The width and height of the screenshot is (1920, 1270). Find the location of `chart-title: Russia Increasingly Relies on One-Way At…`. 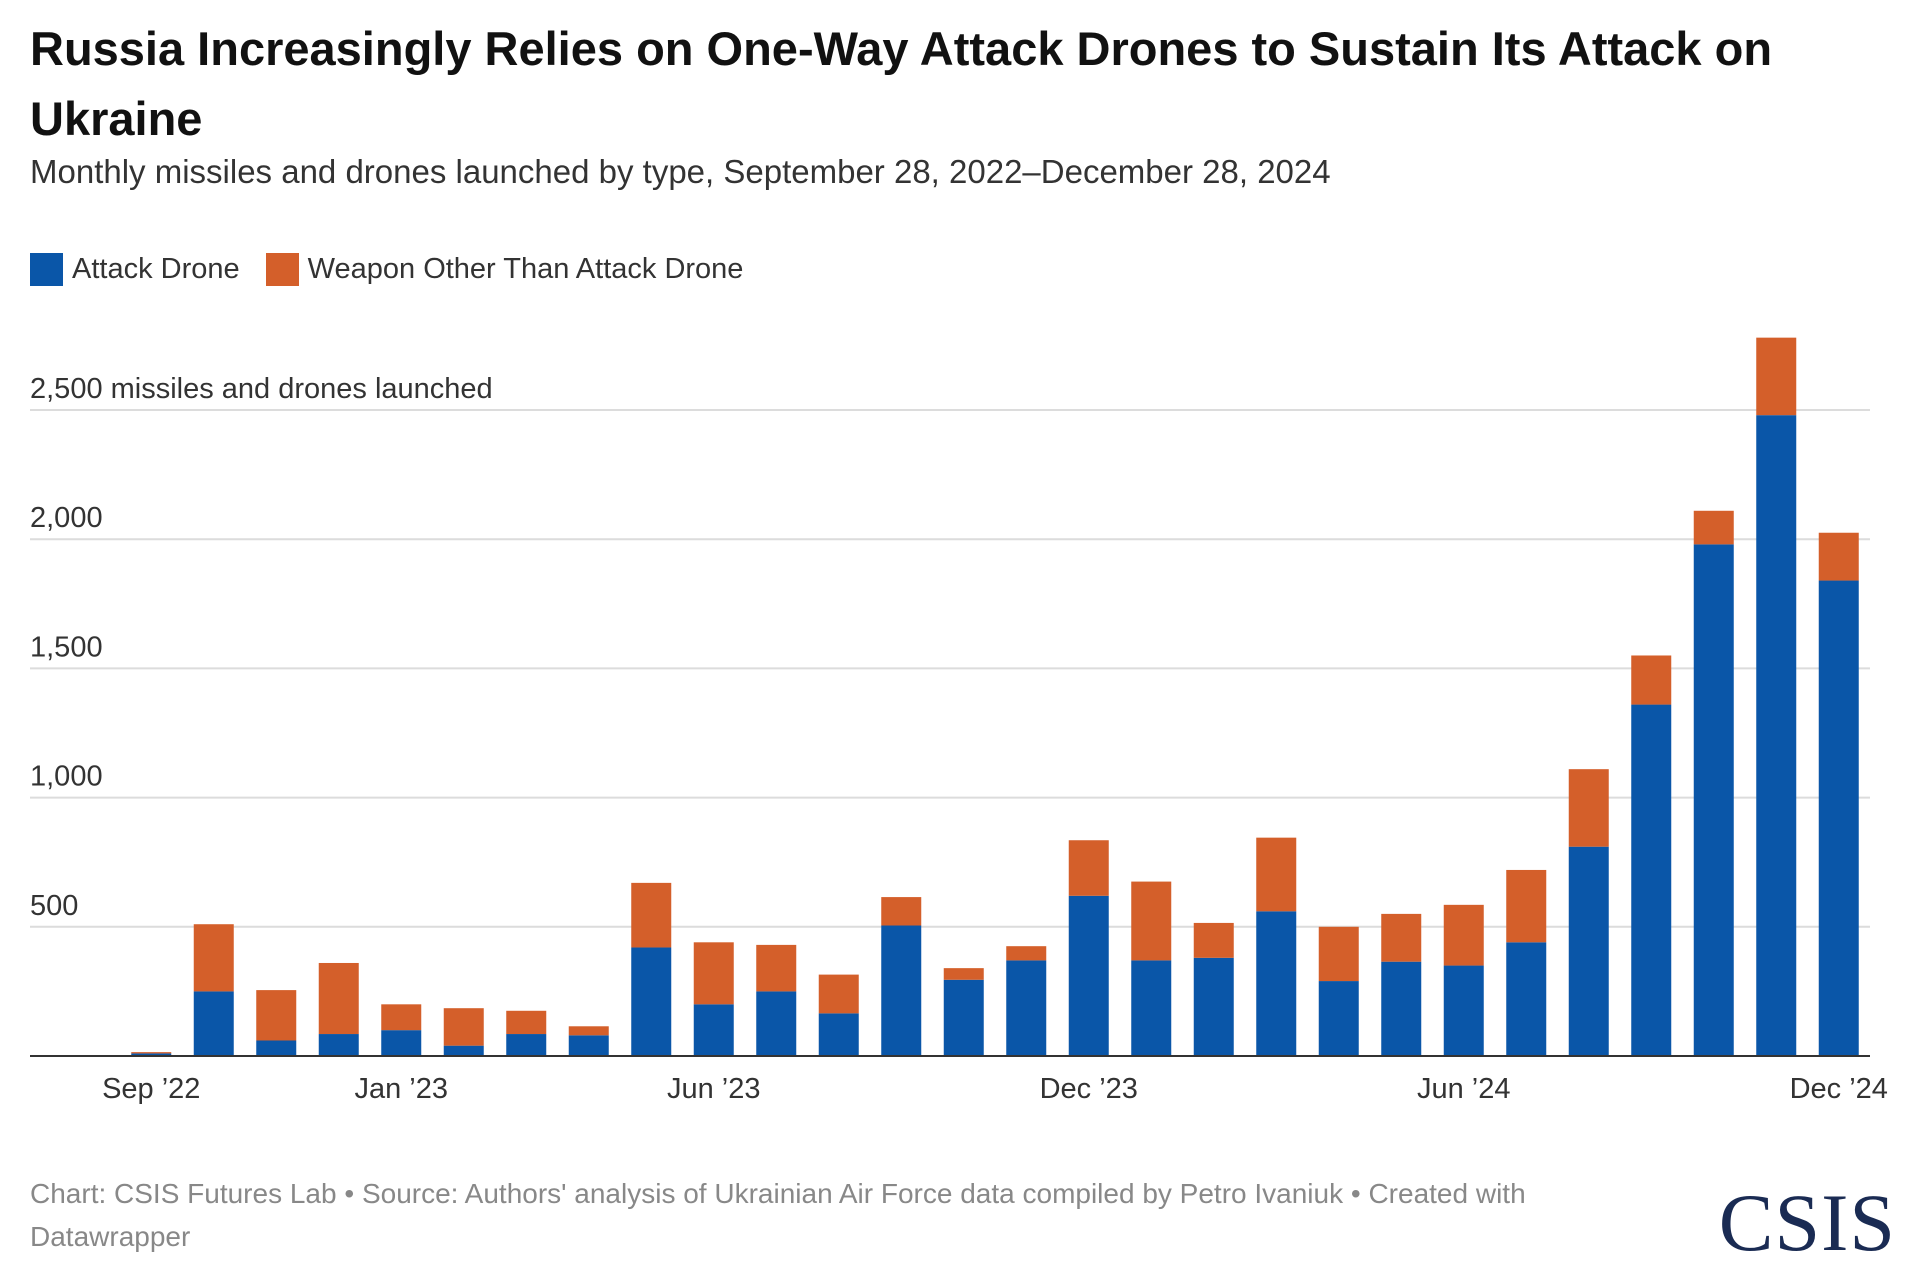

chart-title: Russia Increasingly Relies on One-Way At… is located at coordinates (901, 83).